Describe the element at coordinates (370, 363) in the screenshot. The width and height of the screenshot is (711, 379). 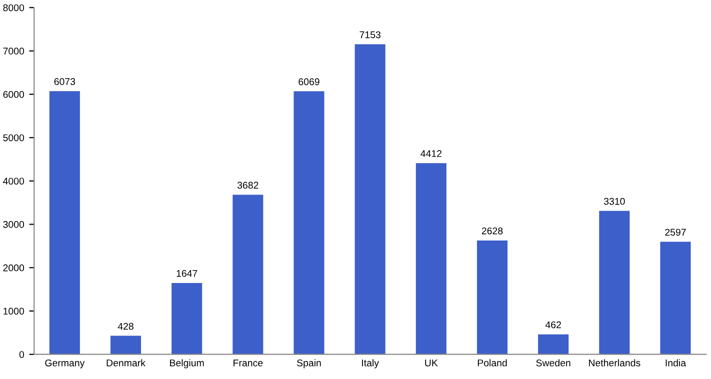
I see `x-tick-label: Italy` at that location.